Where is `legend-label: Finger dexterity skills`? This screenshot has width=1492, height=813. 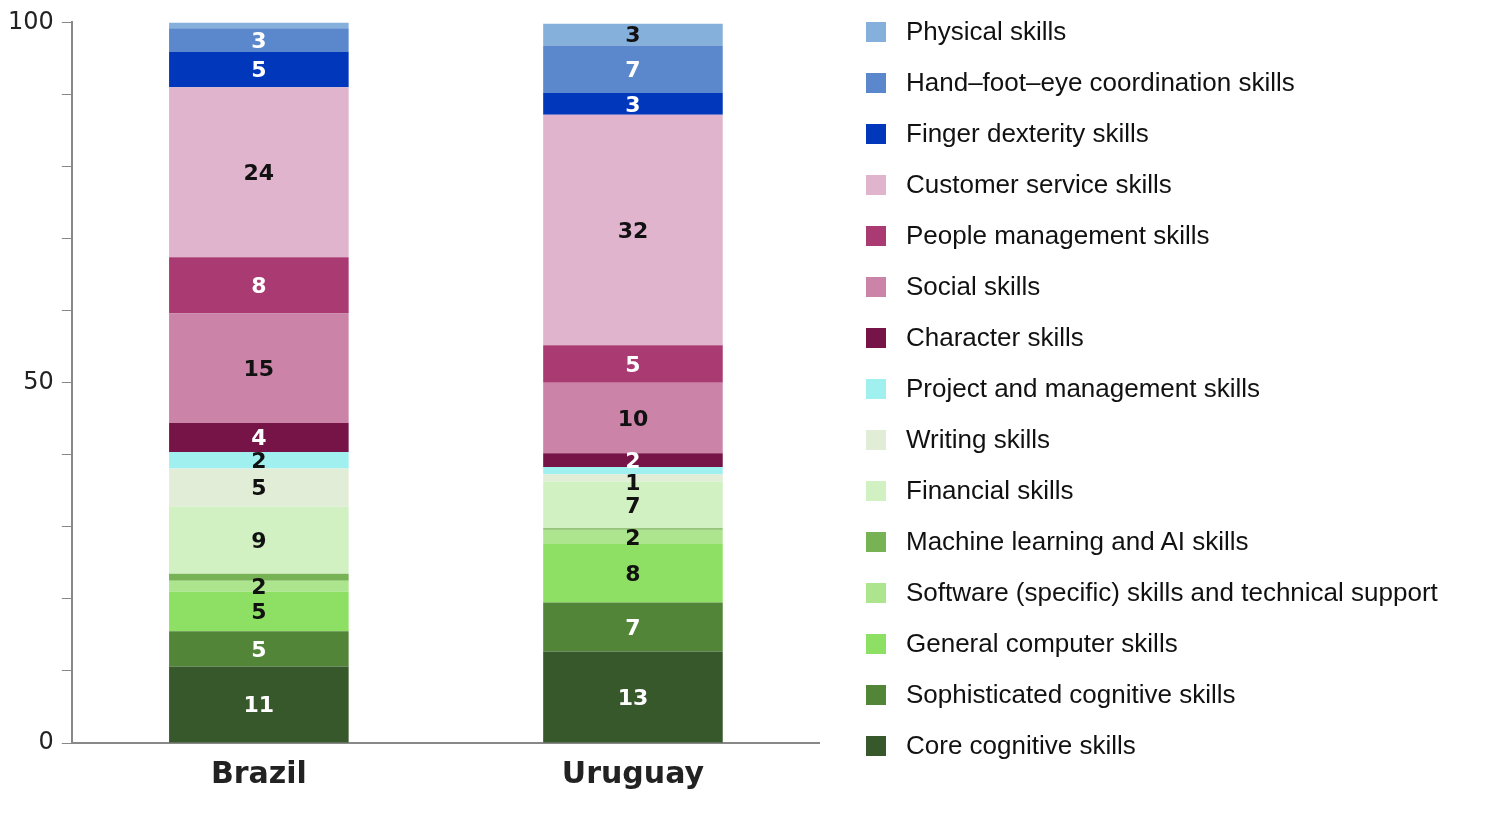 legend-label: Finger dexterity skills is located at coordinates (1027, 133).